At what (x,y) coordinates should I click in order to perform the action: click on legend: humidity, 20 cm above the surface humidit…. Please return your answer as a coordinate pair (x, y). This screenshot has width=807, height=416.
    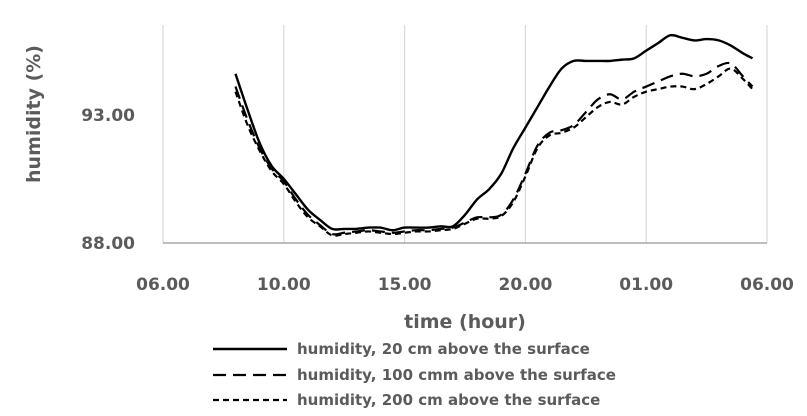
    Looking at the image, I should click on (414, 374).